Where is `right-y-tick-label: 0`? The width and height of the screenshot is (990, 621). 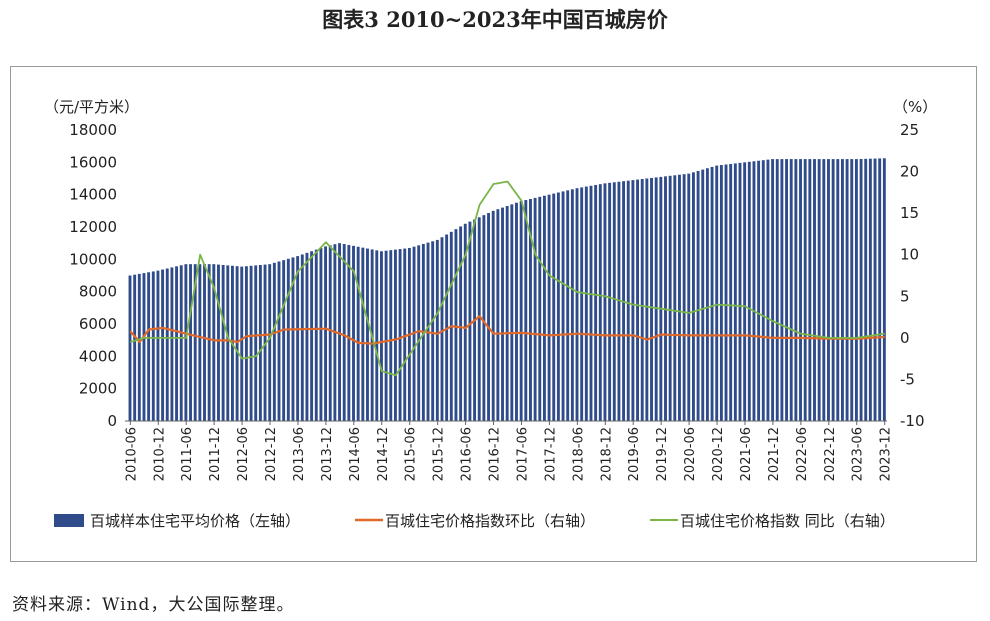
right-y-tick-label: 0 is located at coordinates (905, 338).